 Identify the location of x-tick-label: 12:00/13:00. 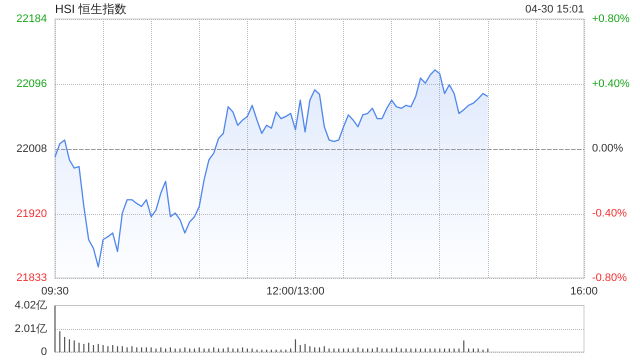
(295, 292).